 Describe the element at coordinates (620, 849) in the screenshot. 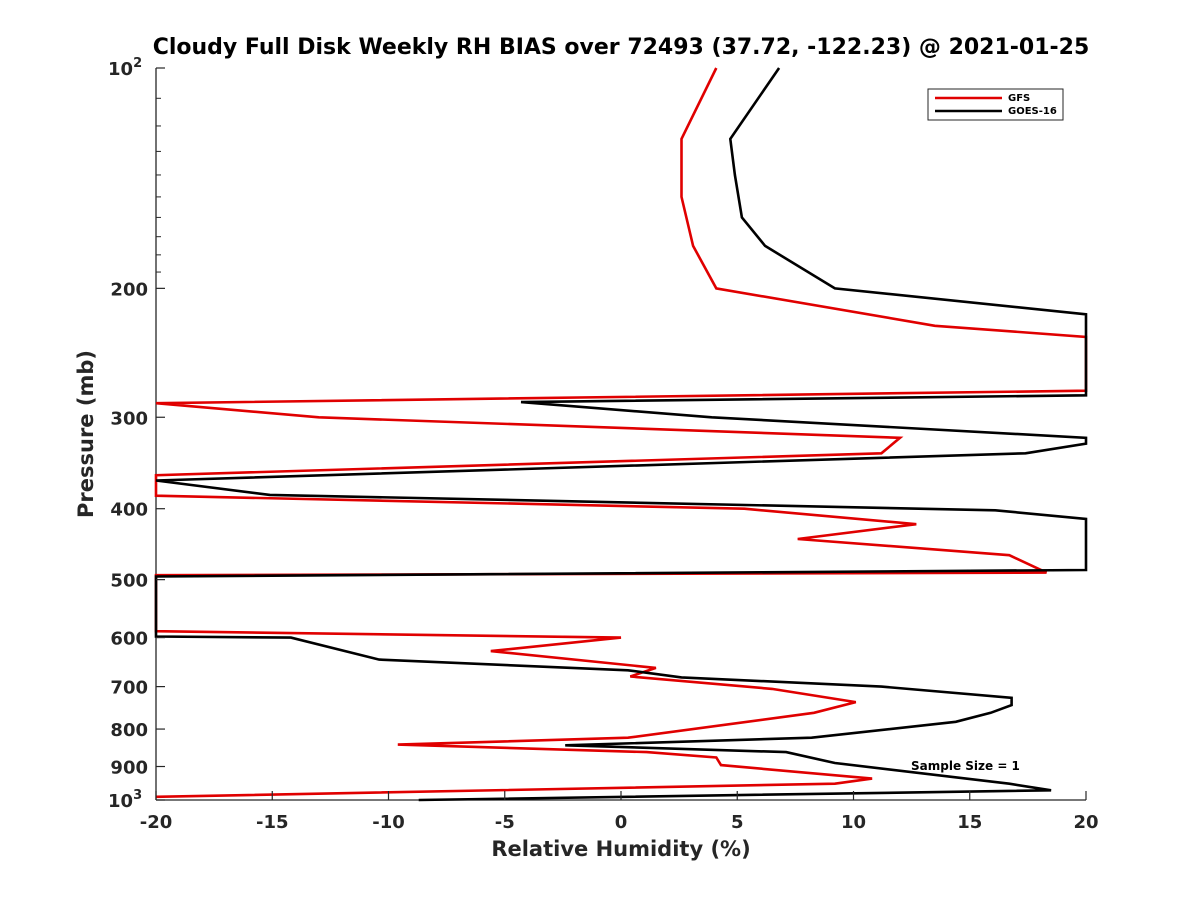

I see `x-axis-label: Relative Humidity (%)` at that location.